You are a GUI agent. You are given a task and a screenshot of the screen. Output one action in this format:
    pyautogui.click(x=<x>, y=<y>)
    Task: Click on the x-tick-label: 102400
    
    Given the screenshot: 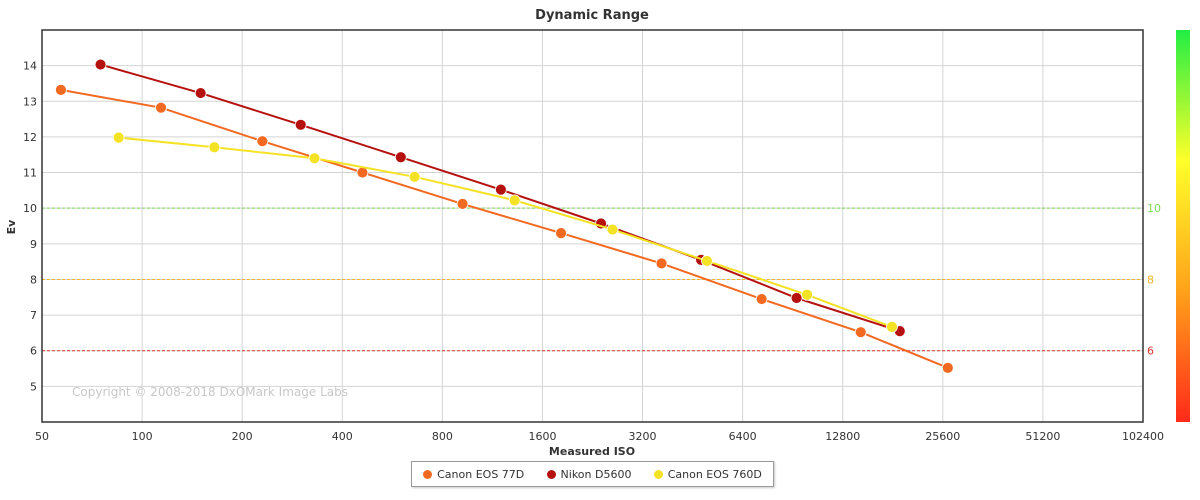 What is the action you would take?
    pyautogui.click(x=1143, y=436)
    